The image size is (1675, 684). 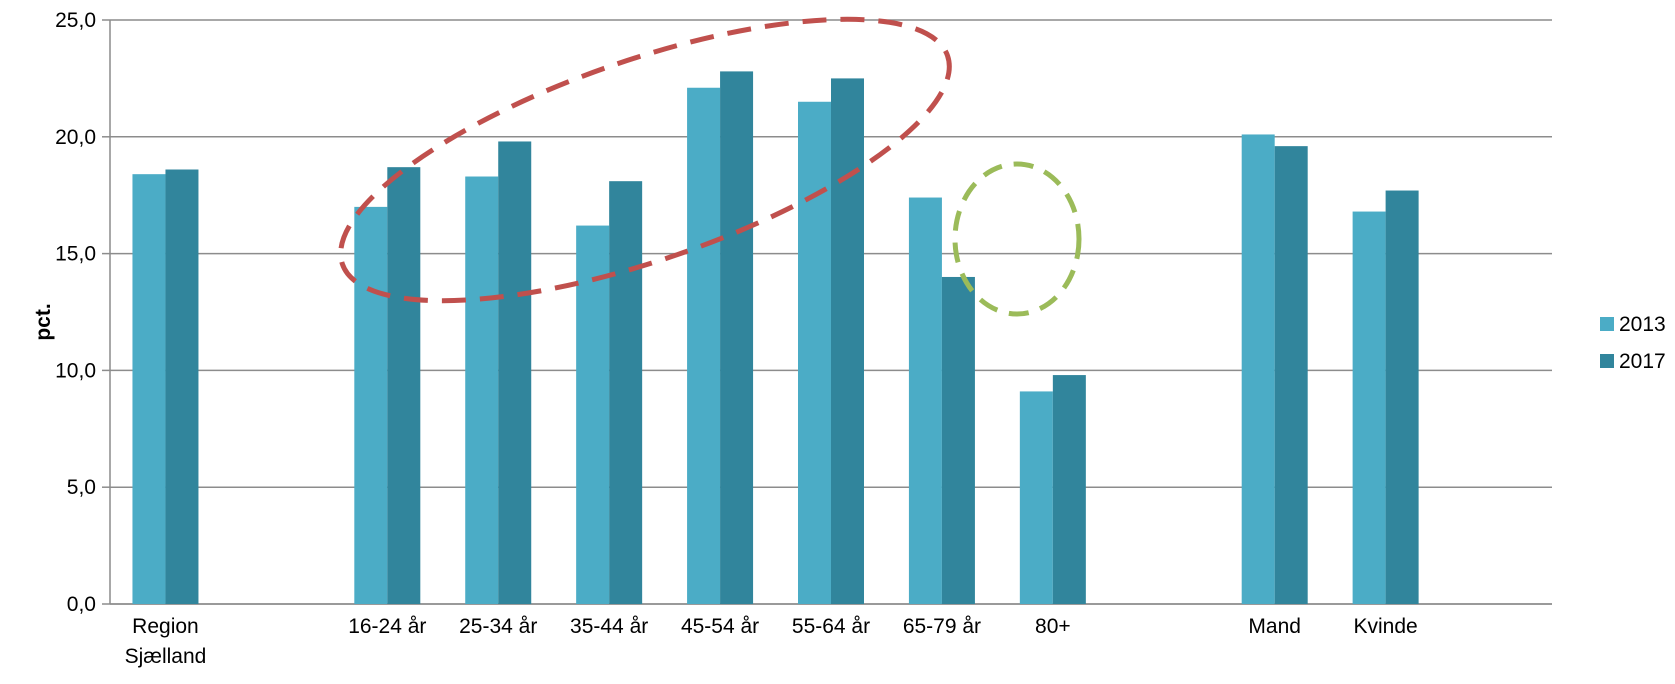 What do you see at coordinates (387, 626) in the screenshot?
I see `x-tick-label: 16-24 år` at bounding box center [387, 626].